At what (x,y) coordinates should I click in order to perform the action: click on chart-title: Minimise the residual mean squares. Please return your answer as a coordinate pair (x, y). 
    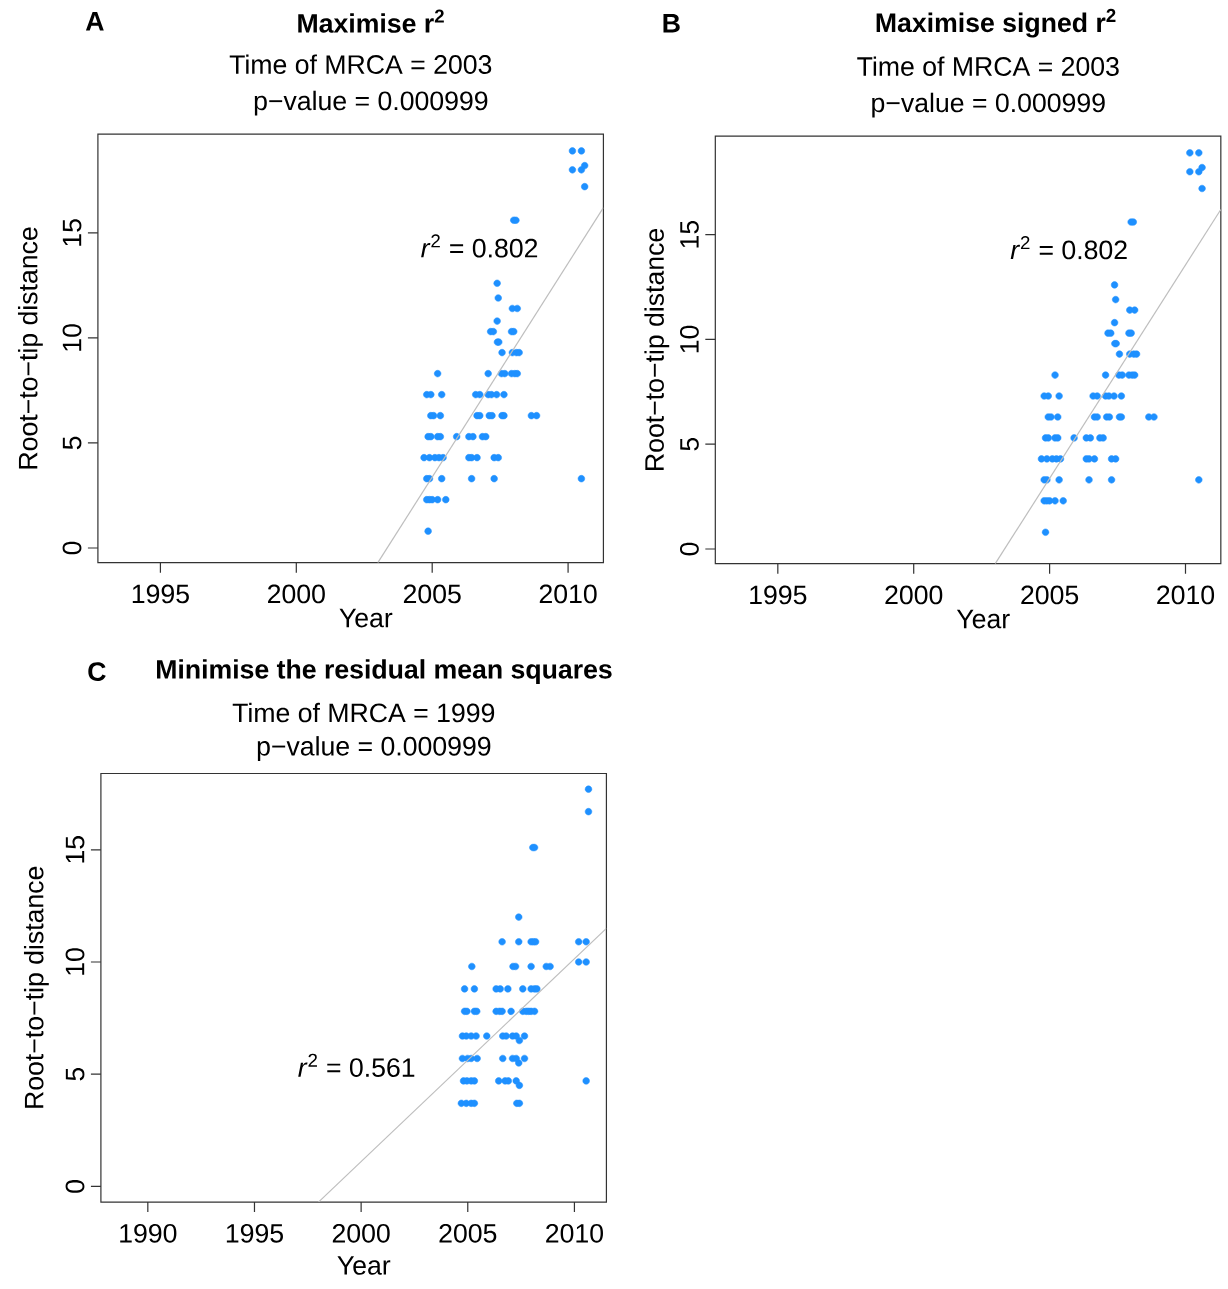
    Looking at the image, I should click on (384, 672).